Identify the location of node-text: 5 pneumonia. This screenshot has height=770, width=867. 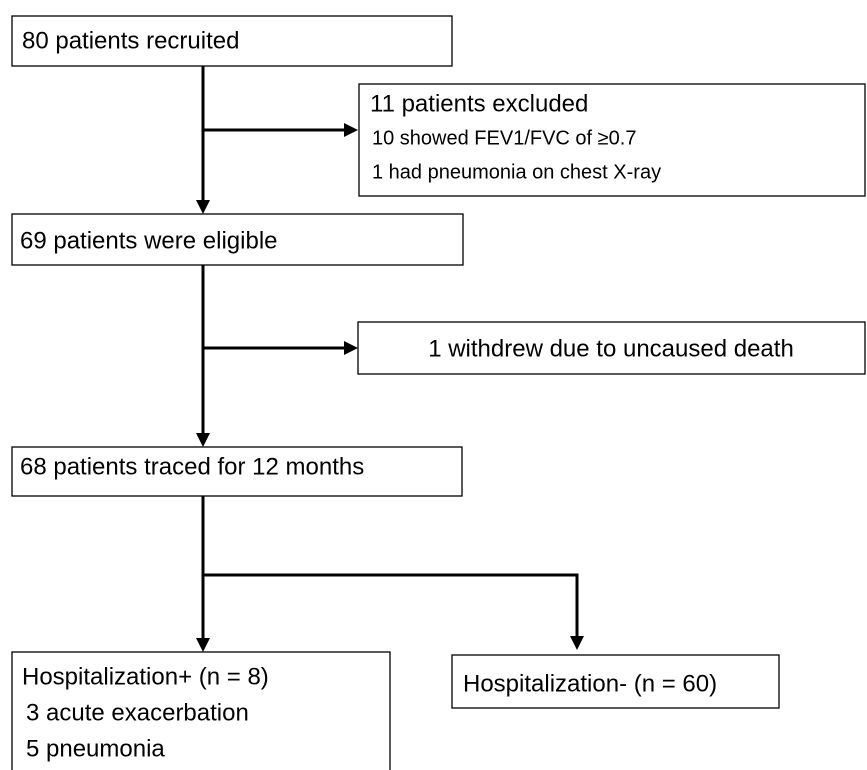
(95, 748).